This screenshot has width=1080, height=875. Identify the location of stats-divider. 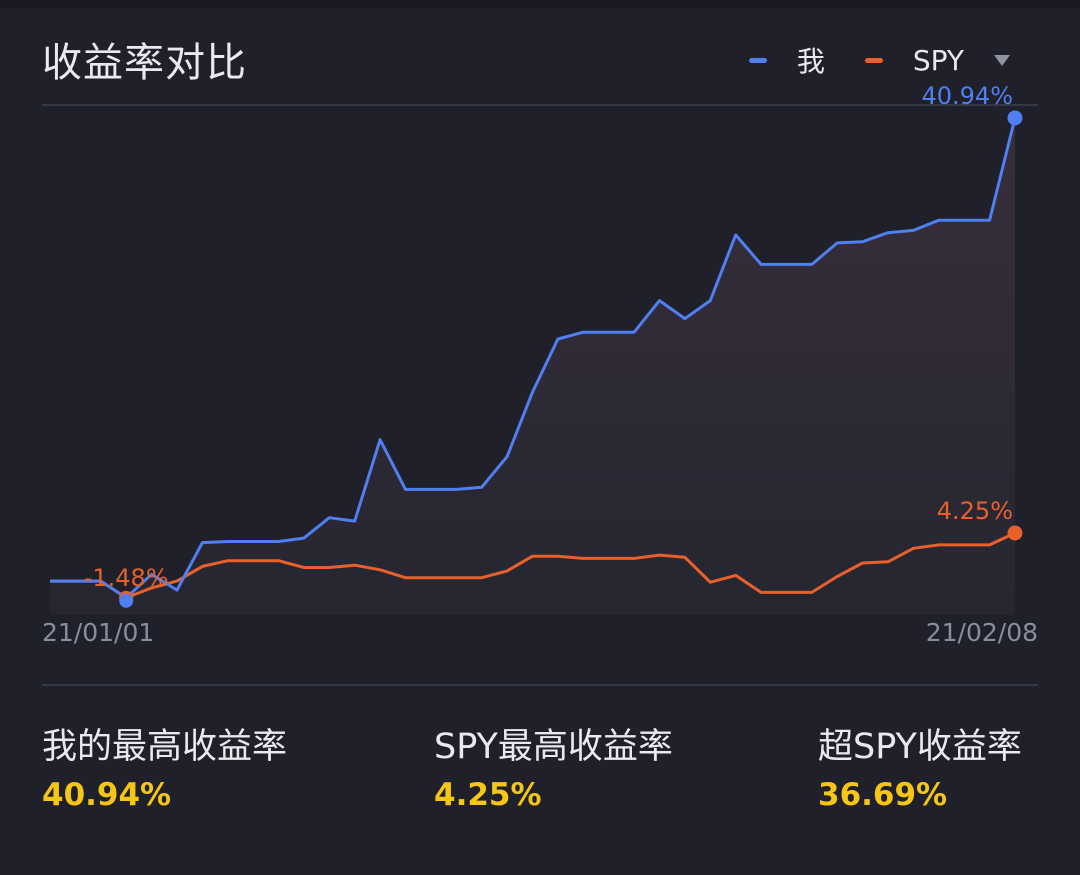
(540, 685).